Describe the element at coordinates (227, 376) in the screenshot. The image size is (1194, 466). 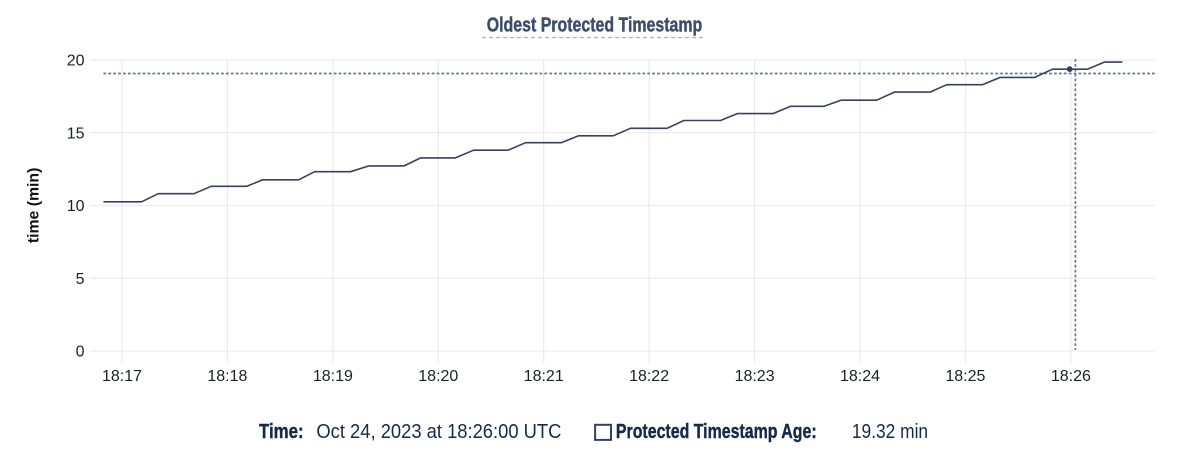
I see `svg-text: 18:18` at that location.